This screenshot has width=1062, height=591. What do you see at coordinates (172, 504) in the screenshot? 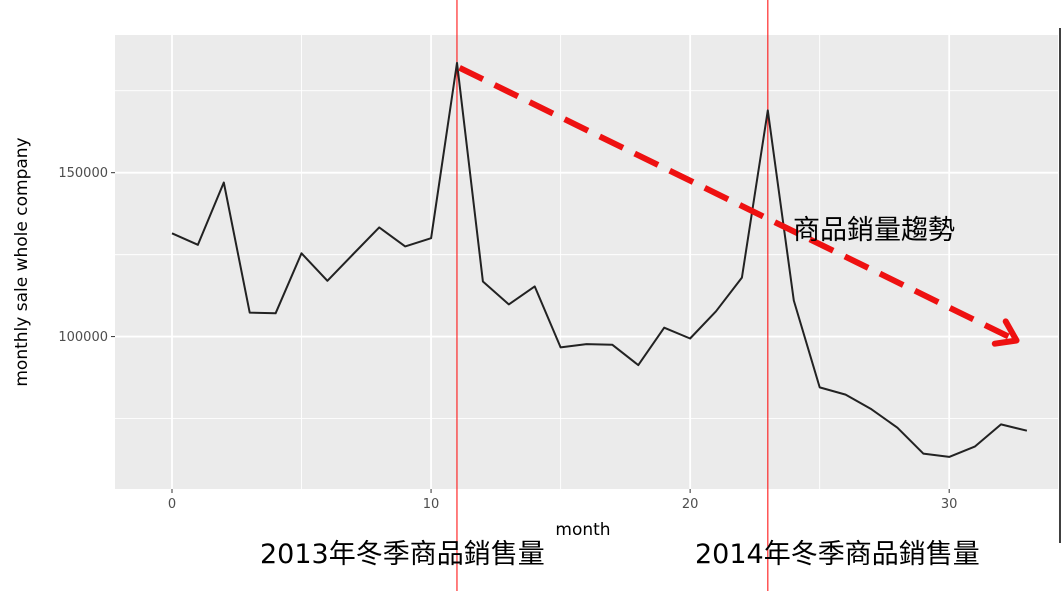
I see `x-tick-label: 0` at bounding box center [172, 504].